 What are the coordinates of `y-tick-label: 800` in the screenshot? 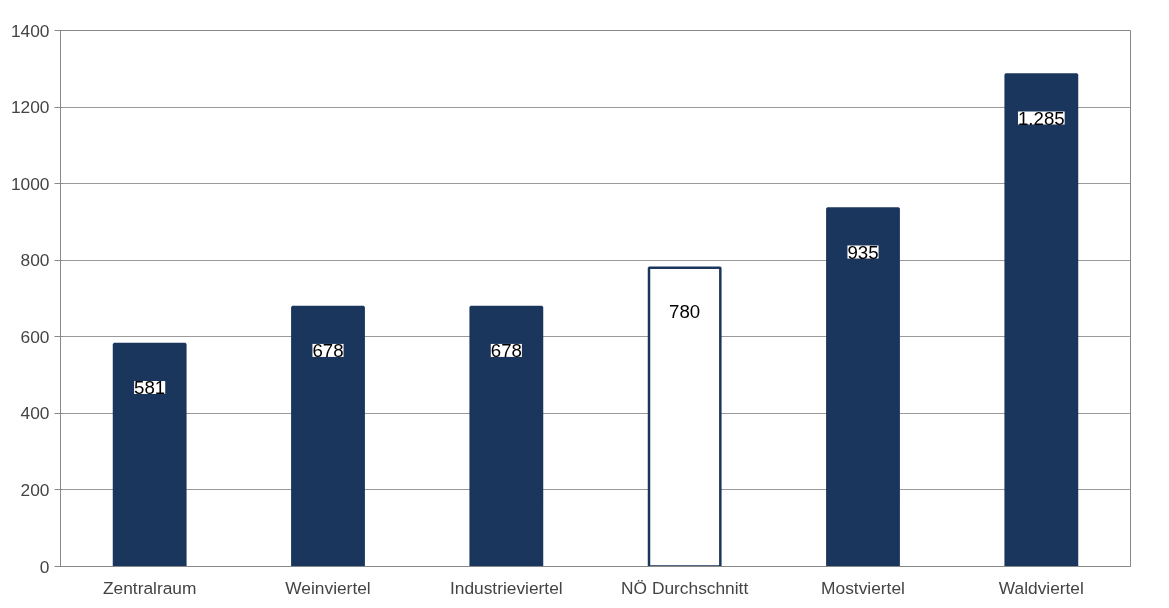 It's located at (35, 260).